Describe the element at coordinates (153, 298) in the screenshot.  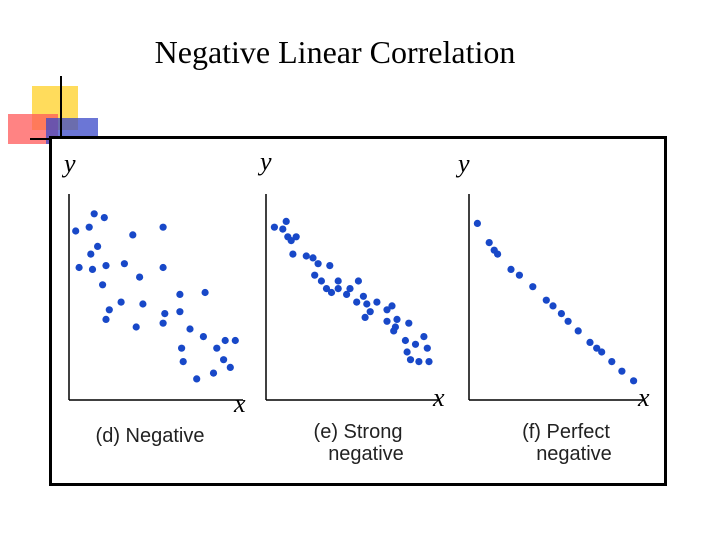
I see `scatter-plot-negative: y x (d) Negative` at that location.